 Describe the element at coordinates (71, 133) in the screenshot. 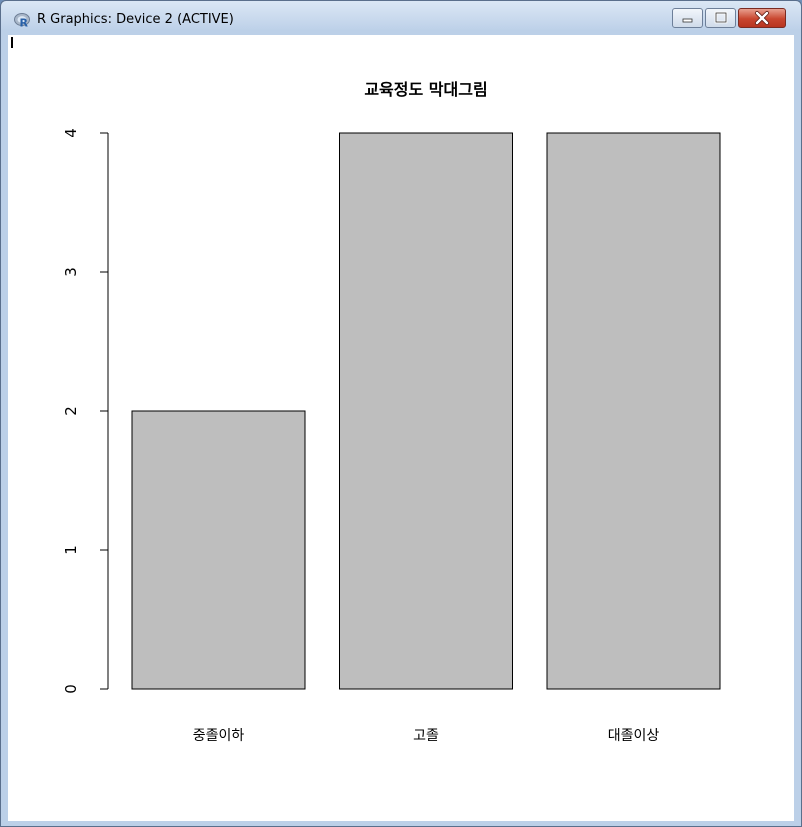

I see `y-tick-label: 4` at that location.